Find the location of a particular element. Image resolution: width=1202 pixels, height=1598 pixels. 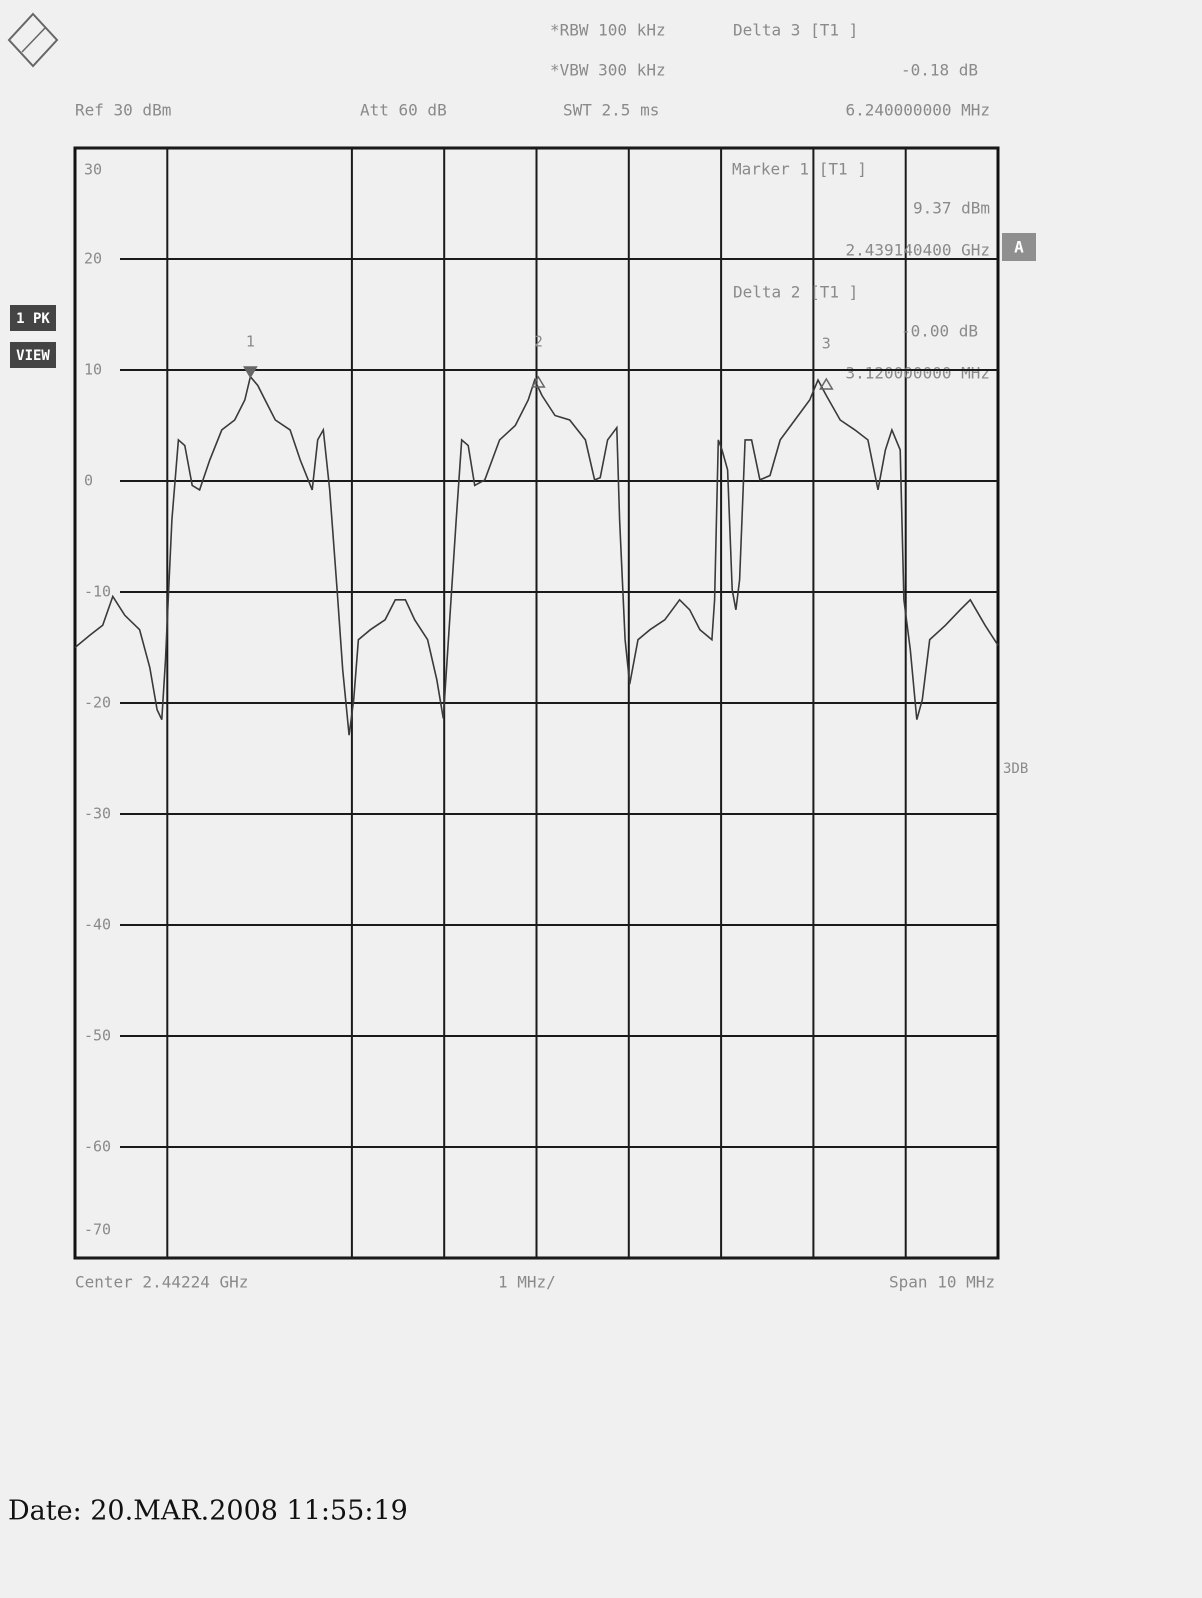

y-tick-label: -30 is located at coordinates (97, 814).